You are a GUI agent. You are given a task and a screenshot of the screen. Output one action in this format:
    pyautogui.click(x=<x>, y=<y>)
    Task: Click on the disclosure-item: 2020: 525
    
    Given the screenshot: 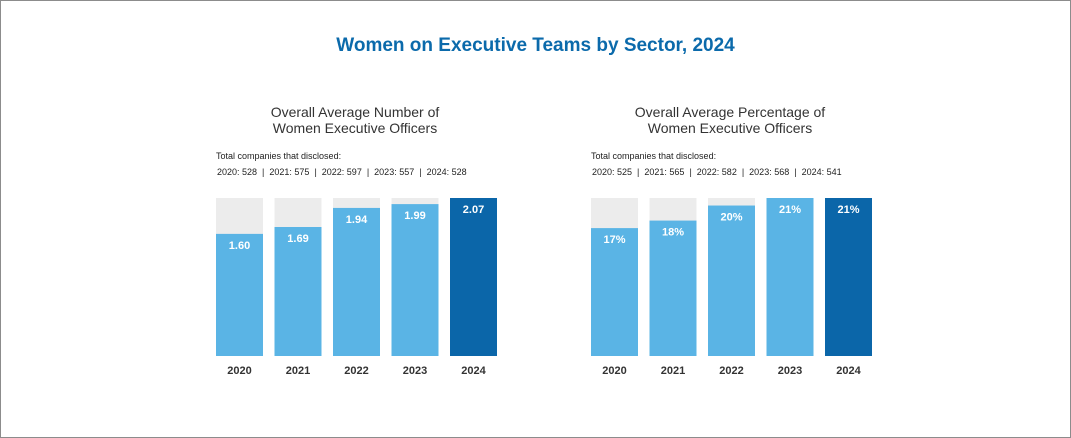 What is the action you would take?
    pyautogui.click(x=612, y=172)
    